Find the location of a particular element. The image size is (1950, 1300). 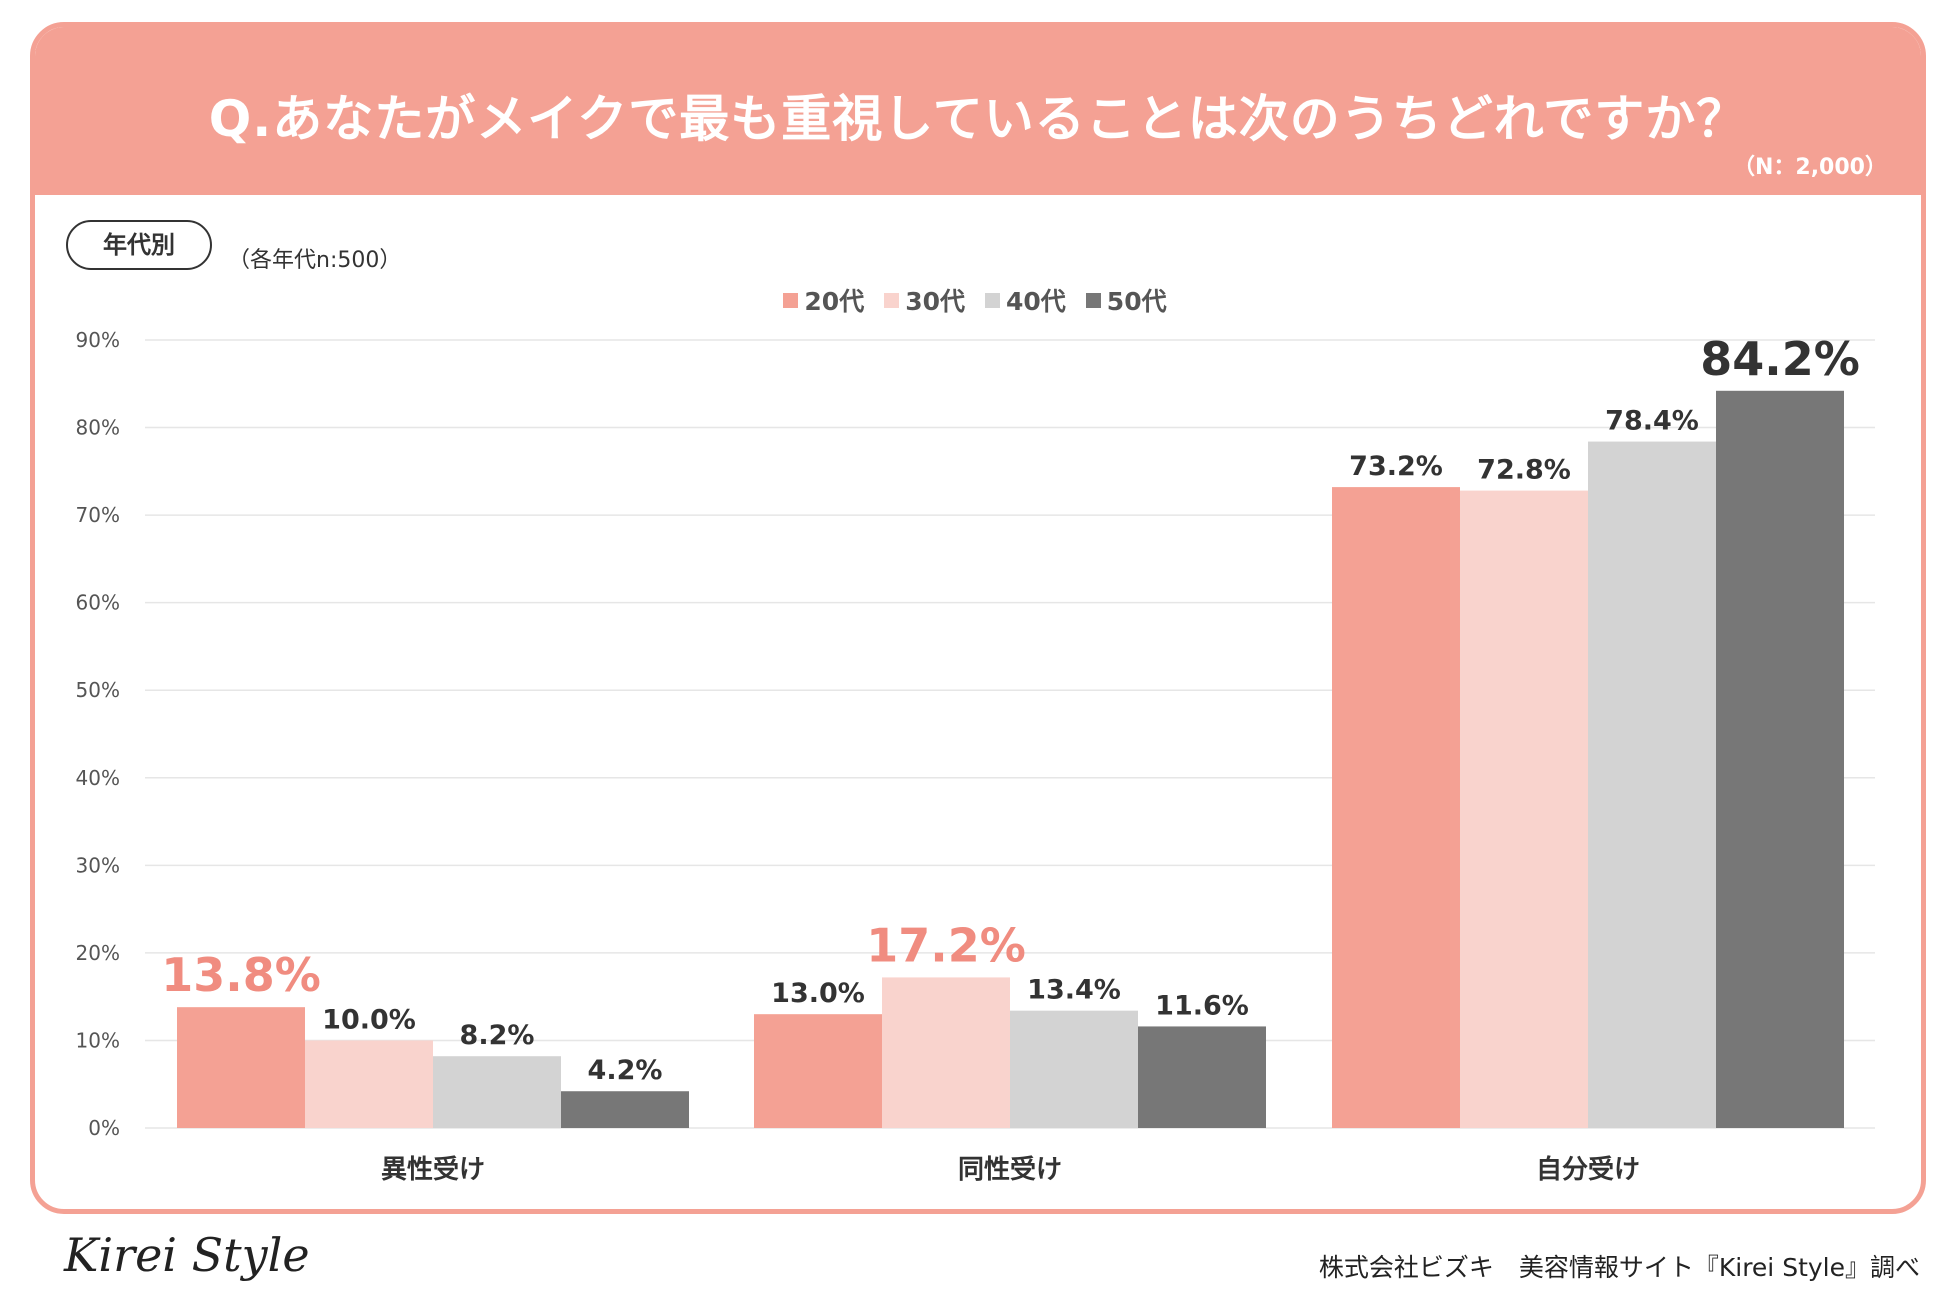

brand-logo: Kirei Style is located at coordinates (187, 1255).